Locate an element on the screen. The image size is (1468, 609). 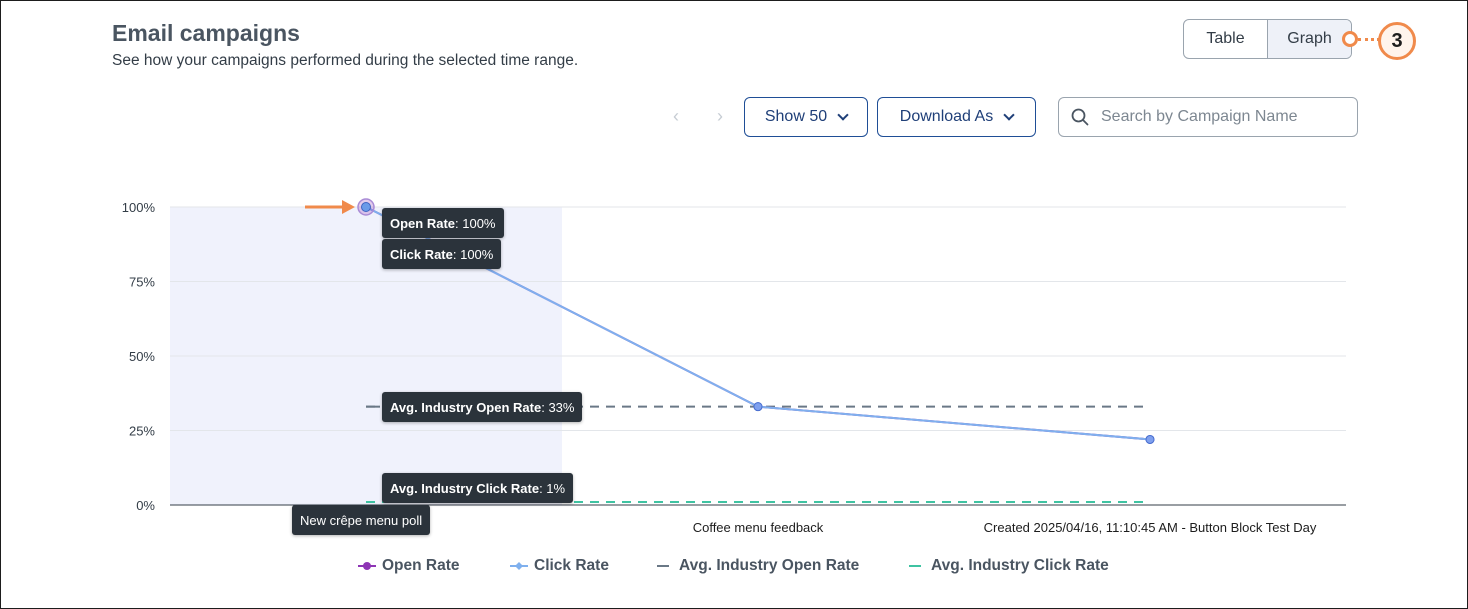
search-icon is located at coordinates (1080, 117).